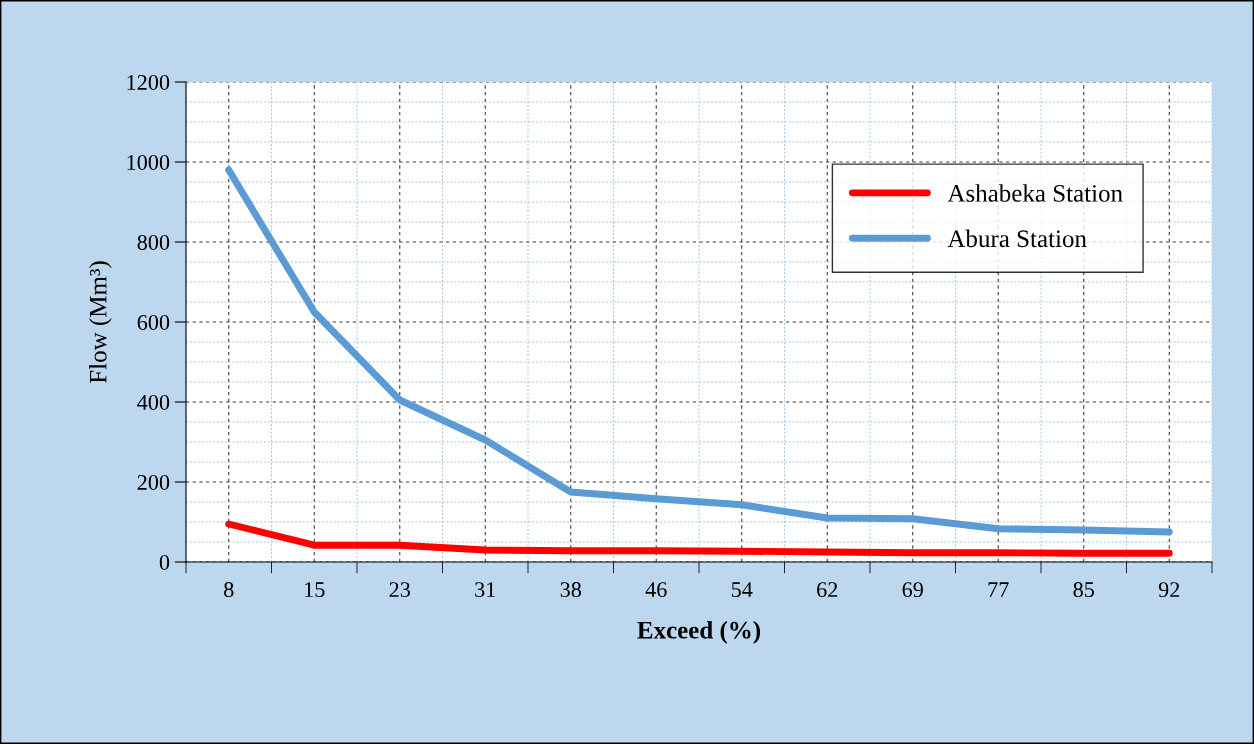  Describe the element at coordinates (153, 322) in the screenshot. I see `y-tick-label: 600` at that location.